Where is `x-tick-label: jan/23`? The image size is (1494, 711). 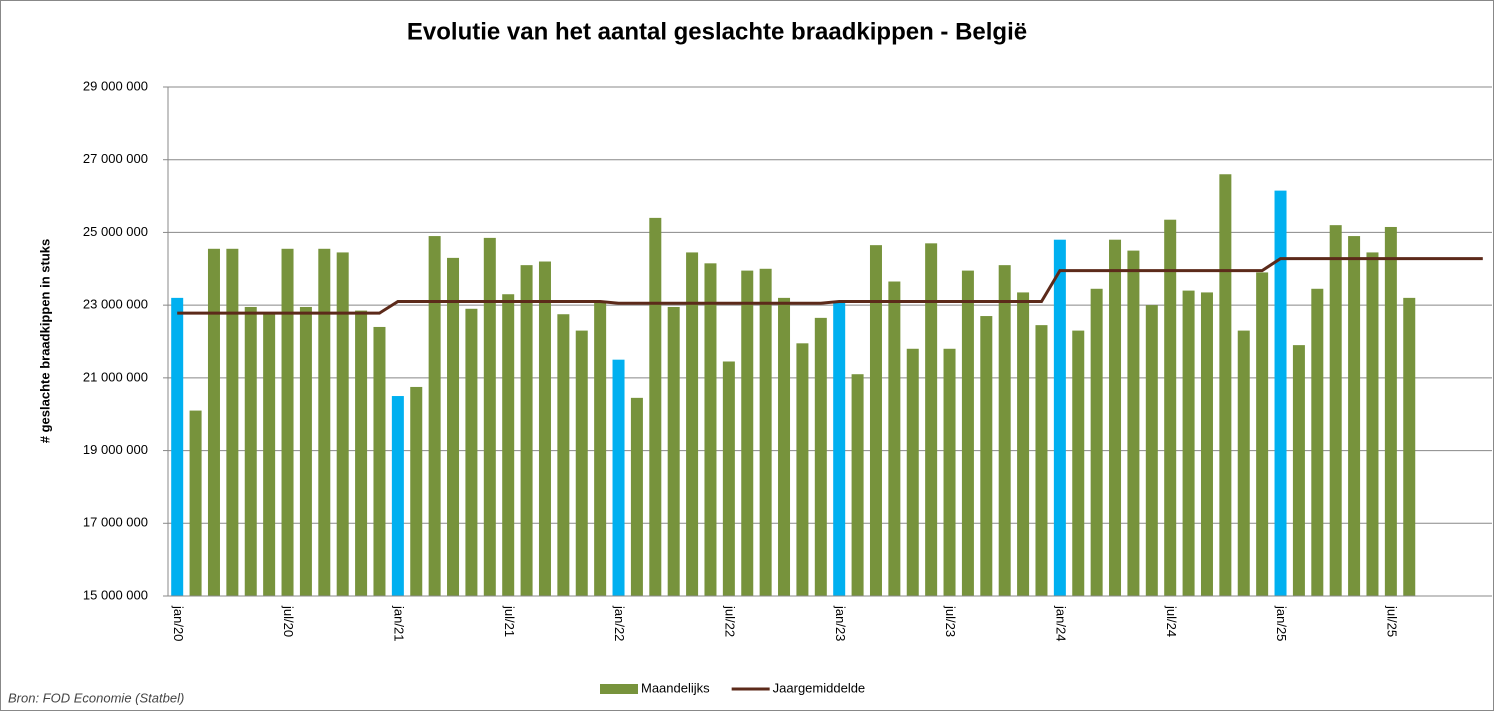
x-tick-label: jan/23 is located at coordinates (840, 623).